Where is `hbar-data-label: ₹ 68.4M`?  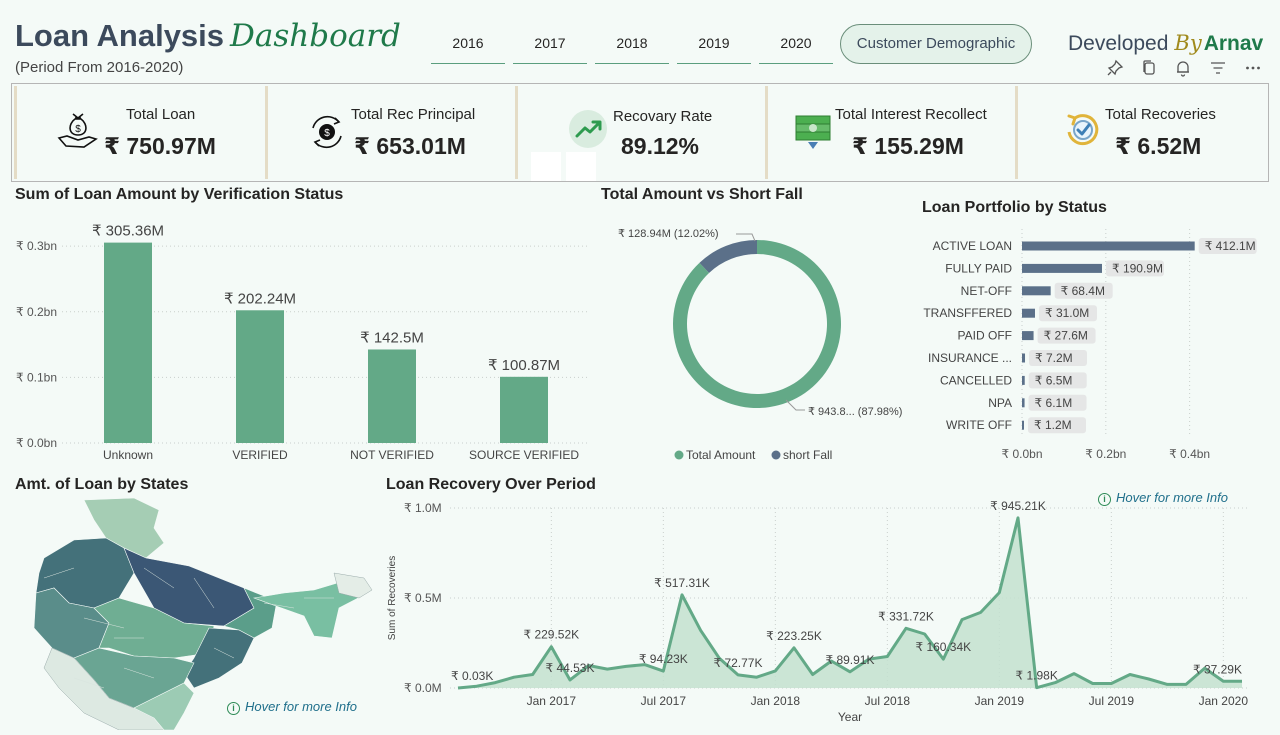
hbar-data-label: ₹ 68.4M is located at coordinates (1083, 291).